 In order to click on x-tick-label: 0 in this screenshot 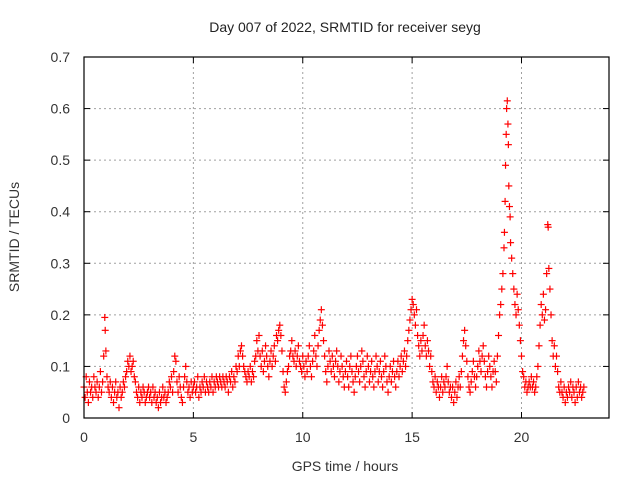, I will do `click(84, 437)`.